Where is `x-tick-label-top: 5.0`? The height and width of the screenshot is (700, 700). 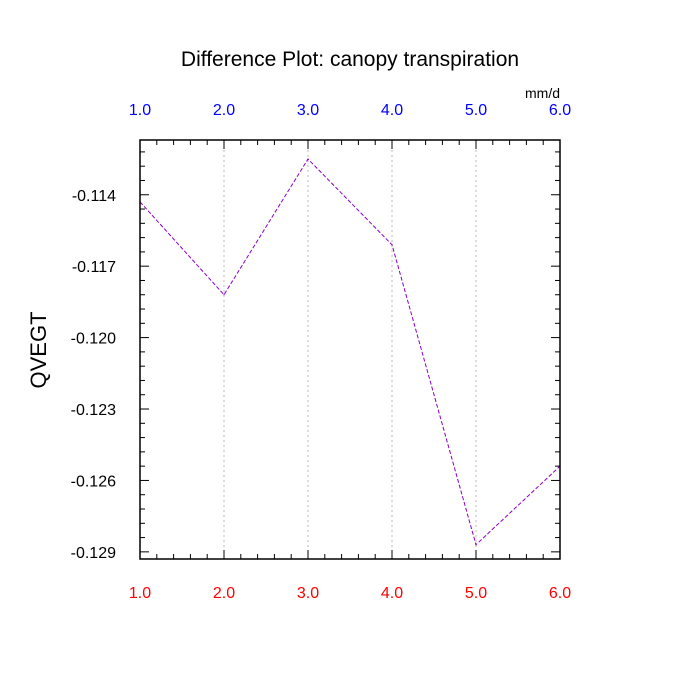 x-tick-label-top: 5.0 is located at coordinates (476, 110).